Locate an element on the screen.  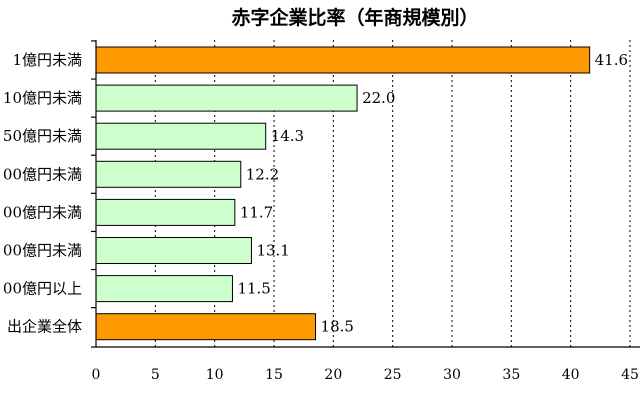
value-label: 12.2 is located at coordinates (262, 174).